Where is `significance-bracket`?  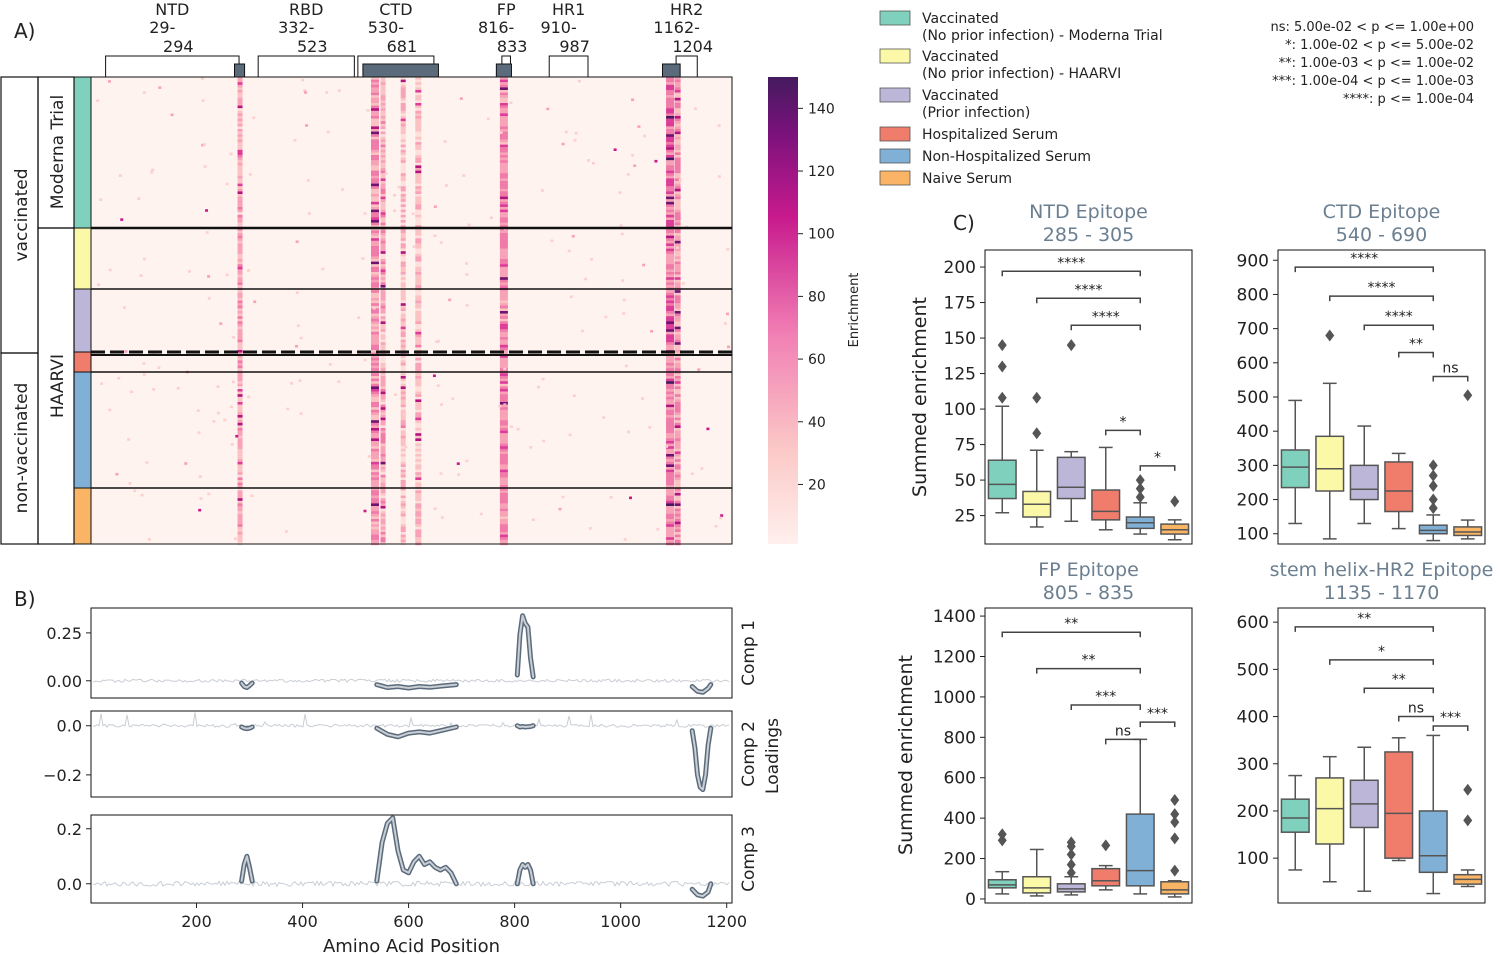
significance-bracket is located at coordinates (1088, 670).